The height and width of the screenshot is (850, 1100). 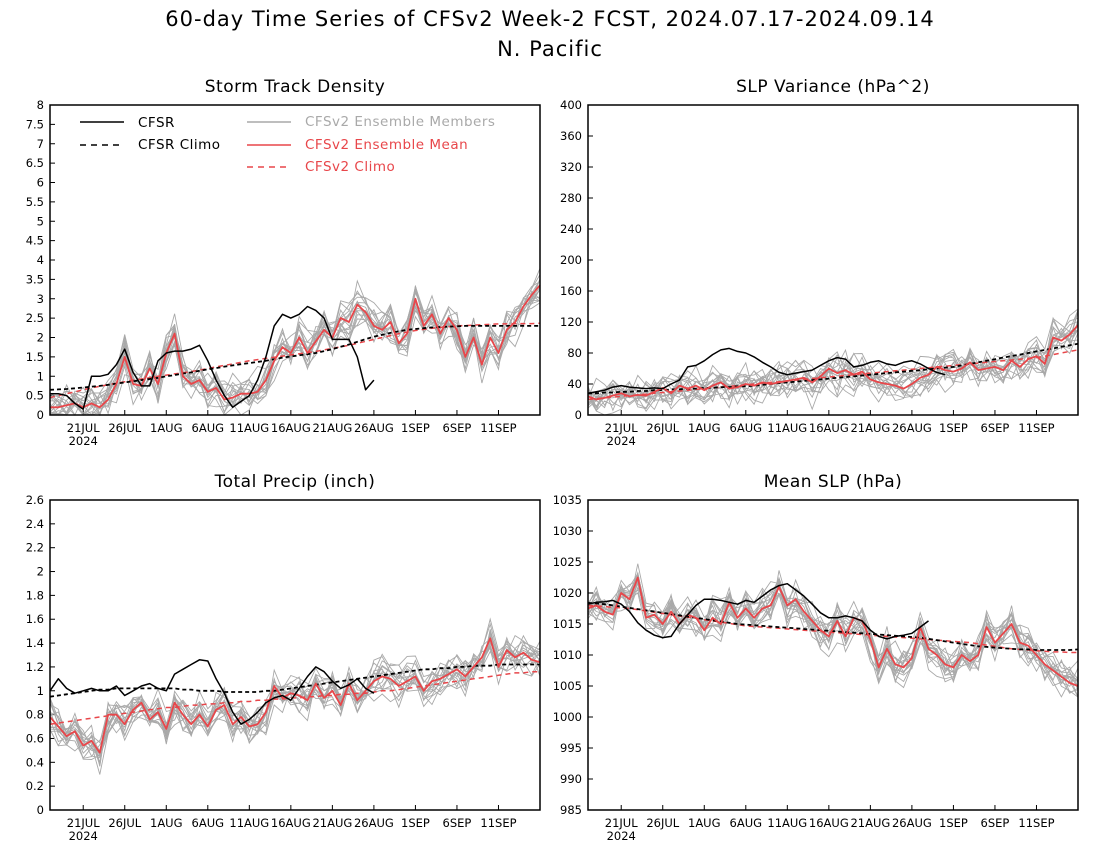 I want to click on y-tick-label: 985, so click(x=571, y=810).